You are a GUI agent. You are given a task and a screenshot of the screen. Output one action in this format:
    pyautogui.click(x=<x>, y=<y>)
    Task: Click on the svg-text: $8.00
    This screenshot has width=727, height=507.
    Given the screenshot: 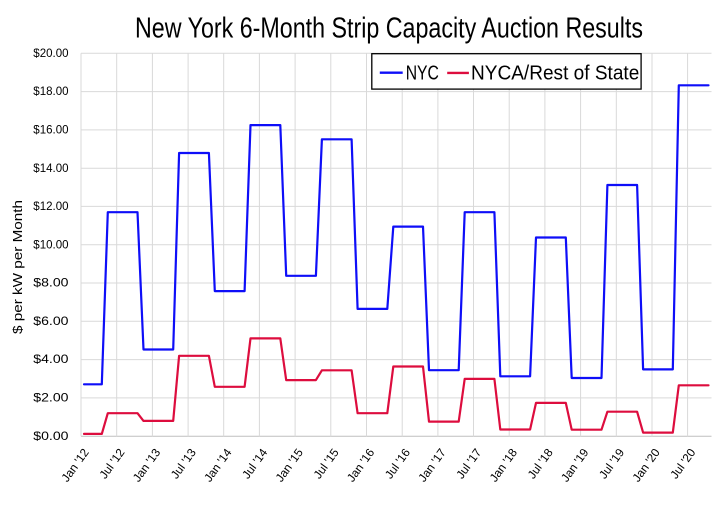 What is the action you would take?
    pyautogui.click(x=51, y=283)
    